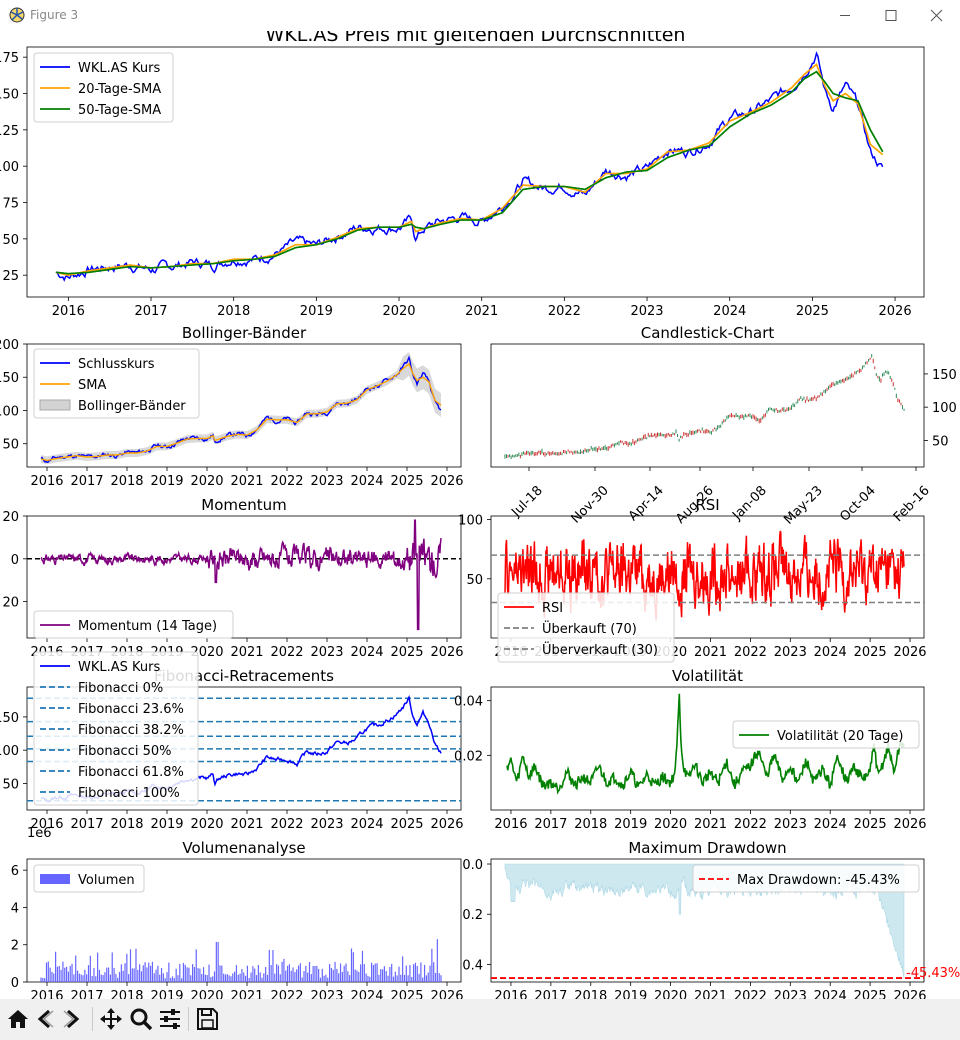 The width and height of the screenshot is (960, 1040). I want to click on drawdown-legend: Max Drawdown: -45.43%, so click(806, 878).